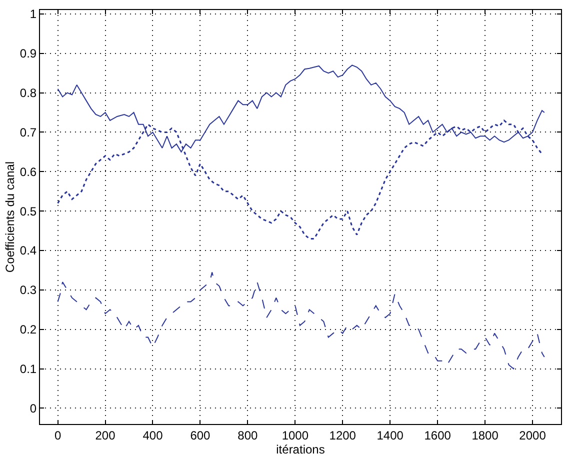  I want to click on y-tick-label: 0.6, so click(28, 171).